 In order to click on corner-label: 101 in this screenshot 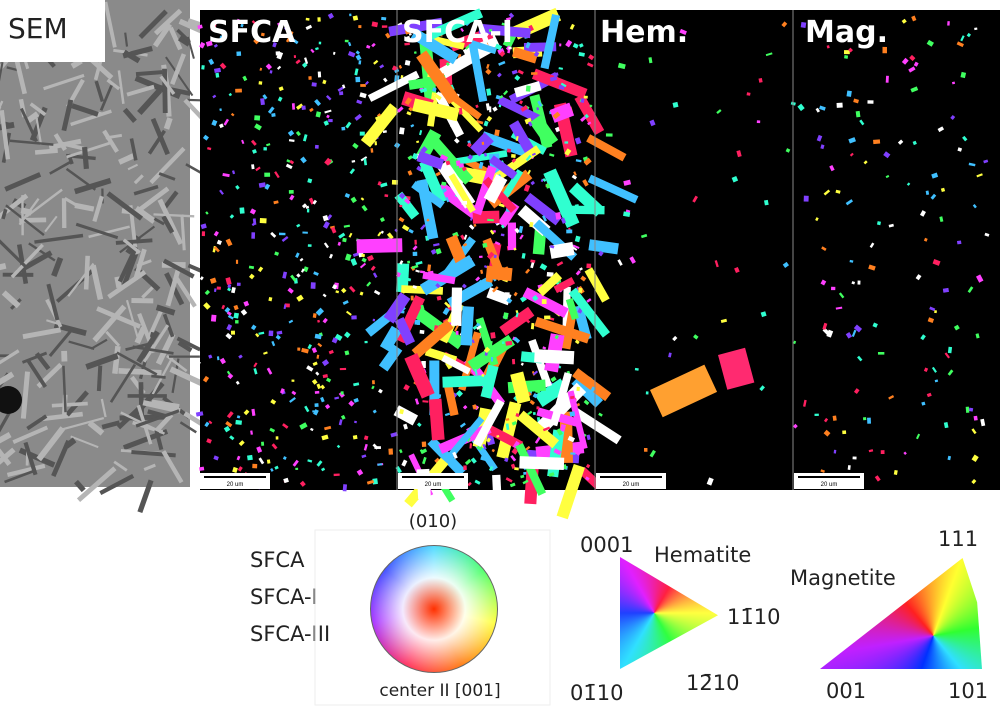, I will do `click(968, 691)`.